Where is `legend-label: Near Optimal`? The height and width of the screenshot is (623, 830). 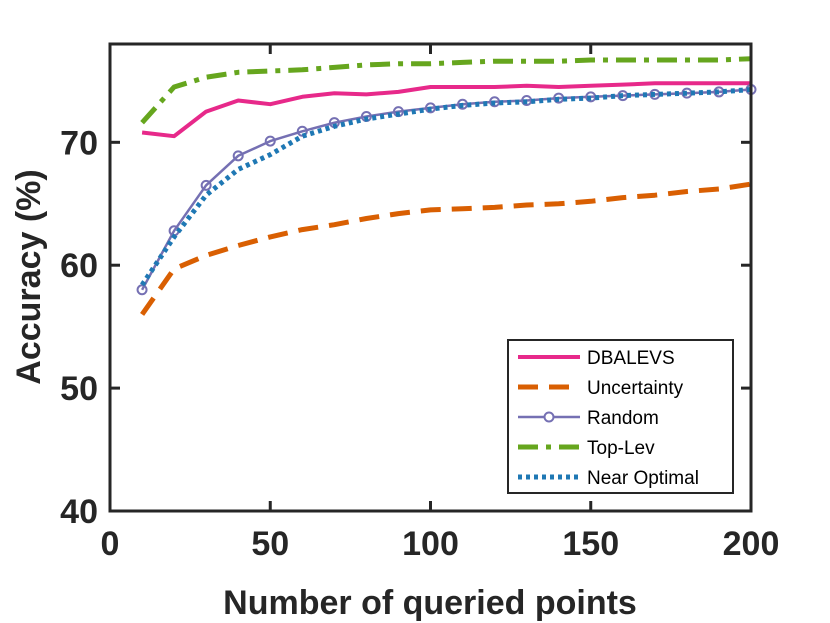 legend-label: Near Optimal is located at coordinates (643, 478).